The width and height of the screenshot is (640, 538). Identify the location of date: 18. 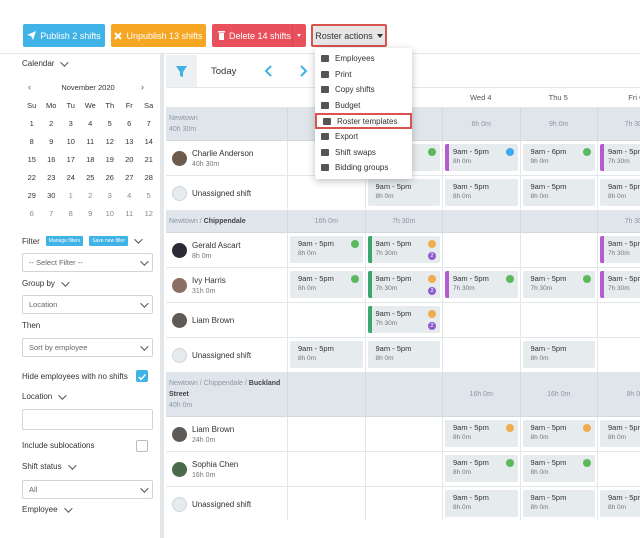
(90, 159).